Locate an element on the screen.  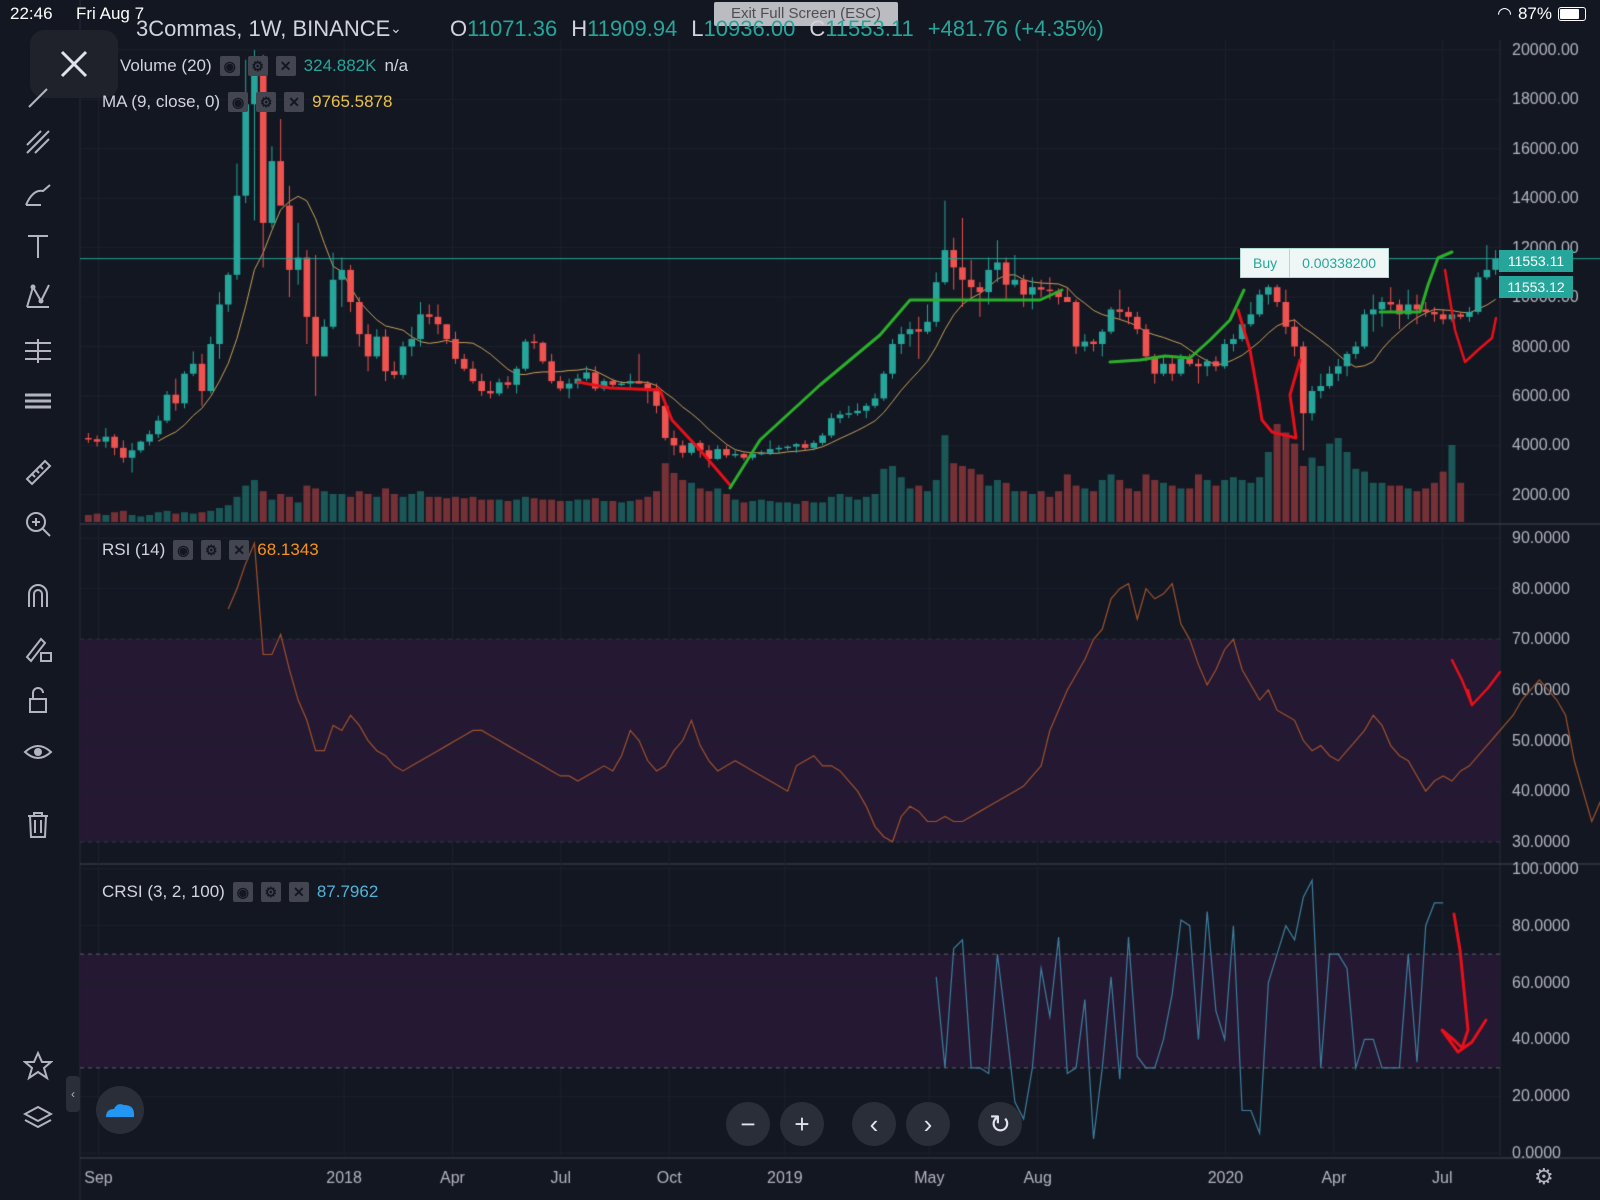
brush-tool is located at coordinates (38, 194).